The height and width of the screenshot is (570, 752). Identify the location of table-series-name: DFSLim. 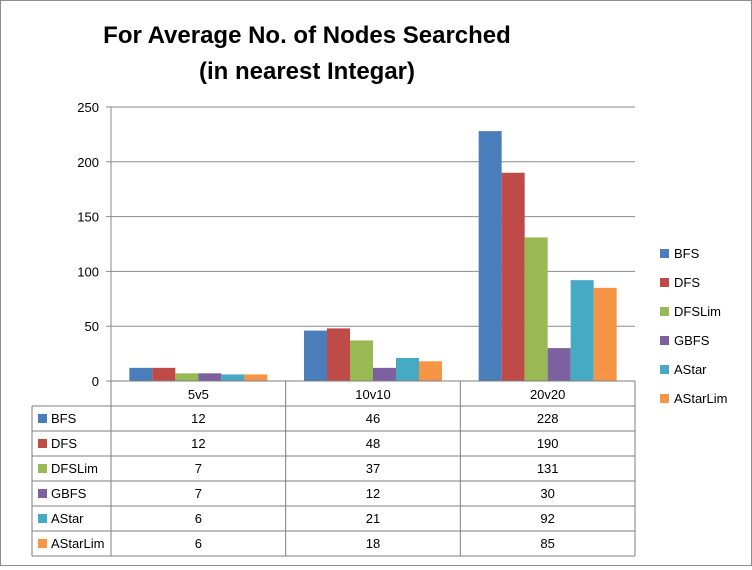
(74, 468).